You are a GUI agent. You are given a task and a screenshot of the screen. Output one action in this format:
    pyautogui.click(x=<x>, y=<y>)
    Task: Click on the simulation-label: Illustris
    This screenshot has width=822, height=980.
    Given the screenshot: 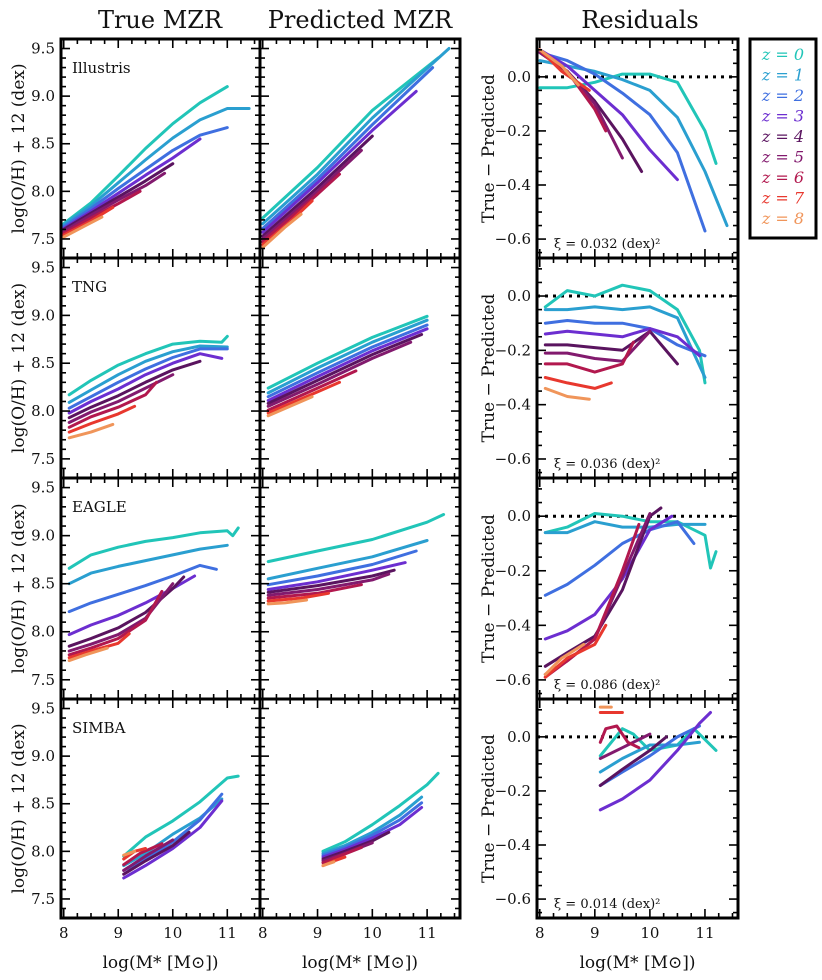 What is the action you would take?
    pyautogui.click(x=101, y=68)
    